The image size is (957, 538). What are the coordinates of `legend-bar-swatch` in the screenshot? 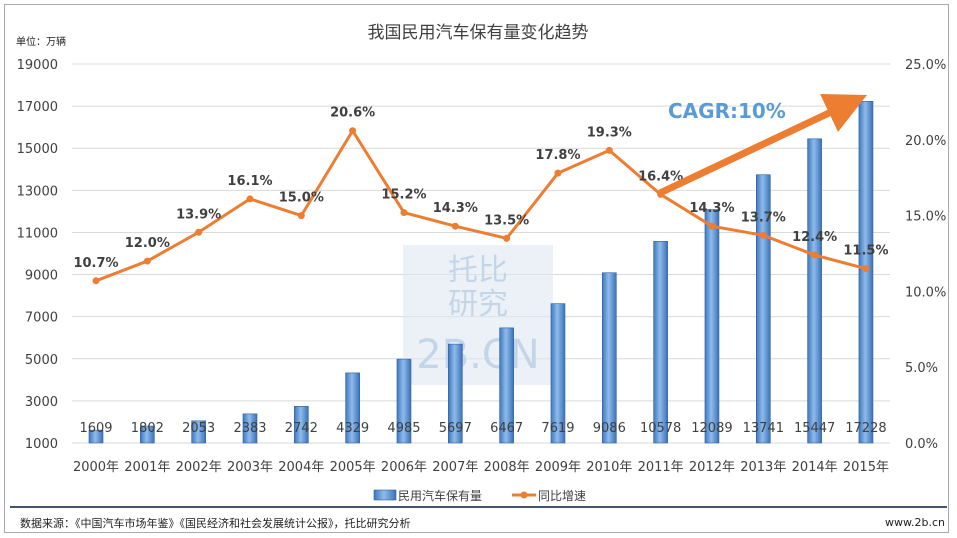 It's located at (385, 495).